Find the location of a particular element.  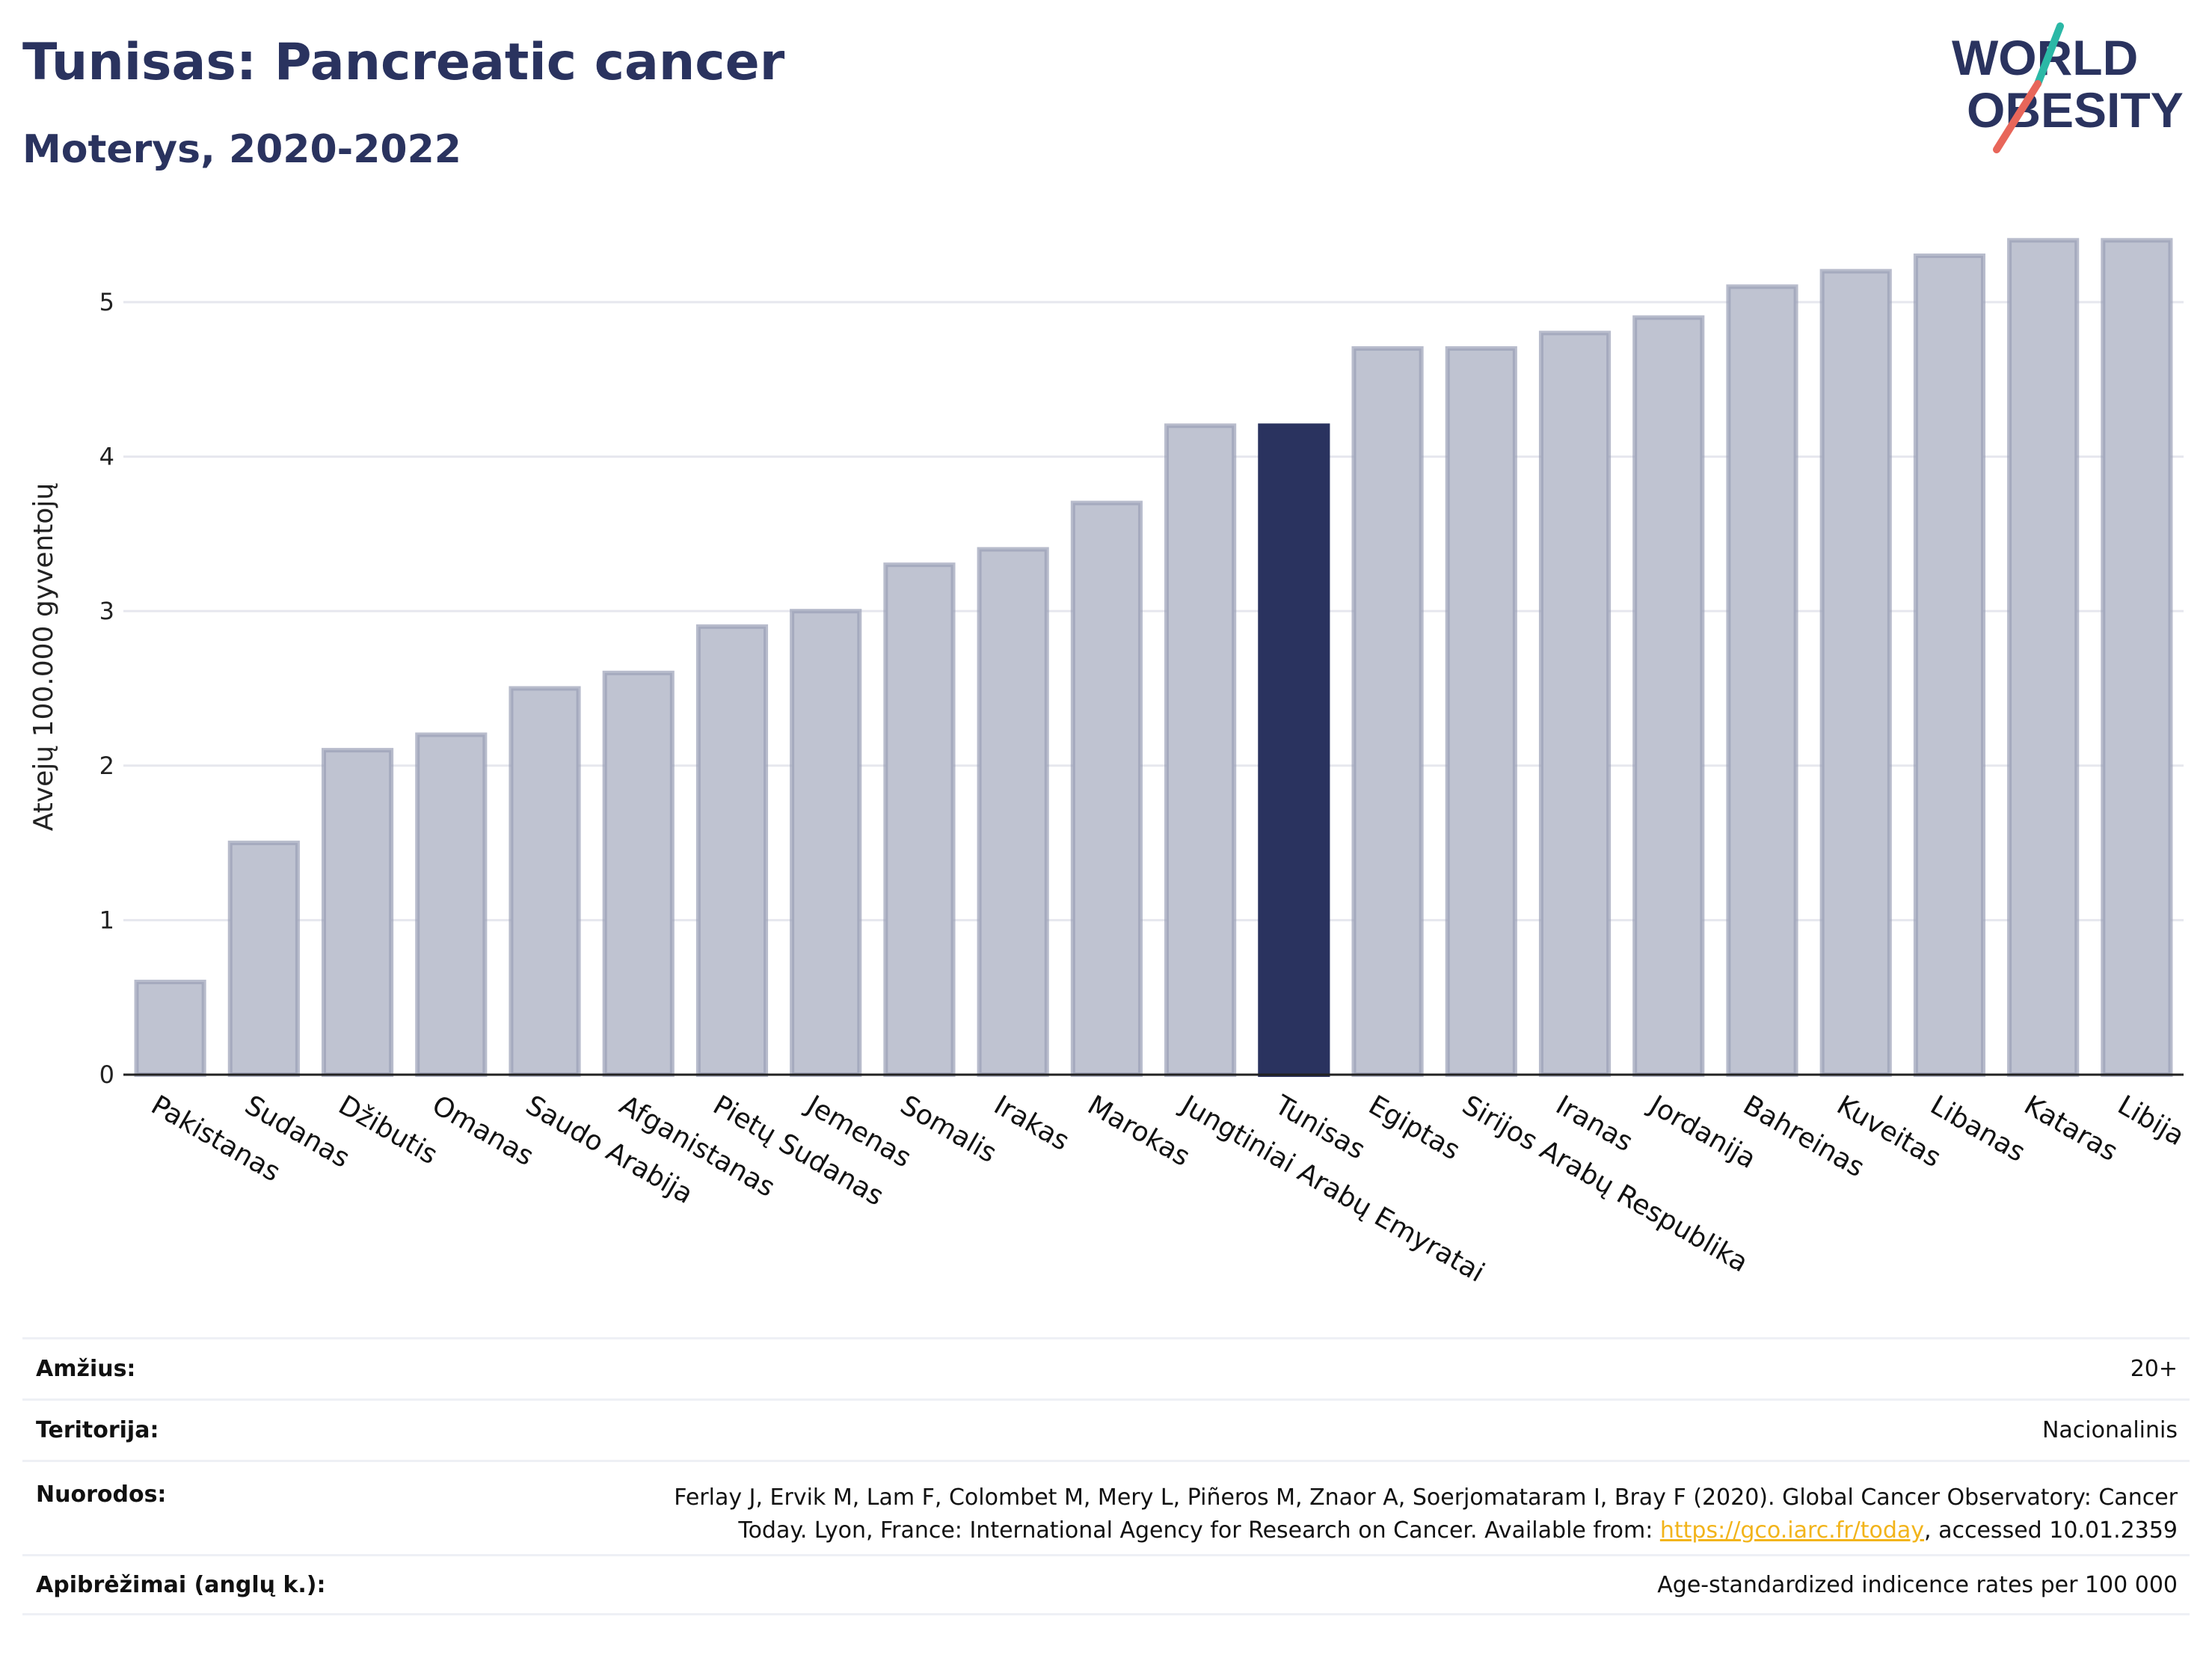

age-label: Amžius: is located at coordinates (86, 1369).